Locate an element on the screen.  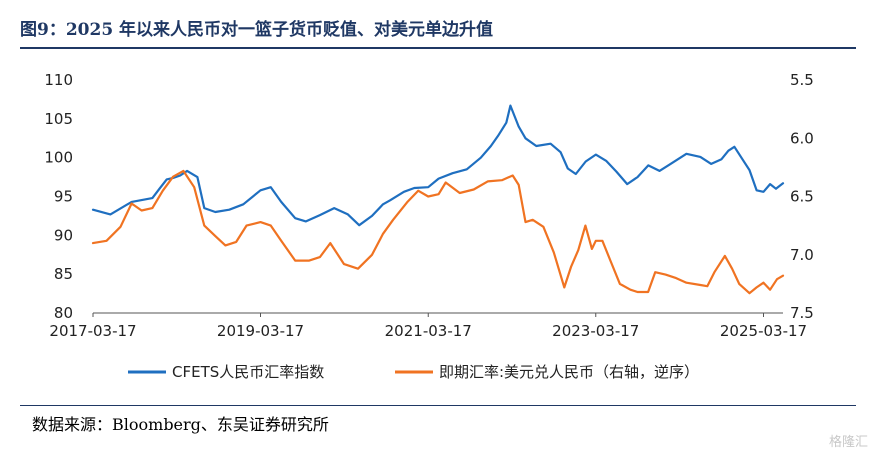
right-y-tick-label: 7.5 is located at coordinates (802, 313).